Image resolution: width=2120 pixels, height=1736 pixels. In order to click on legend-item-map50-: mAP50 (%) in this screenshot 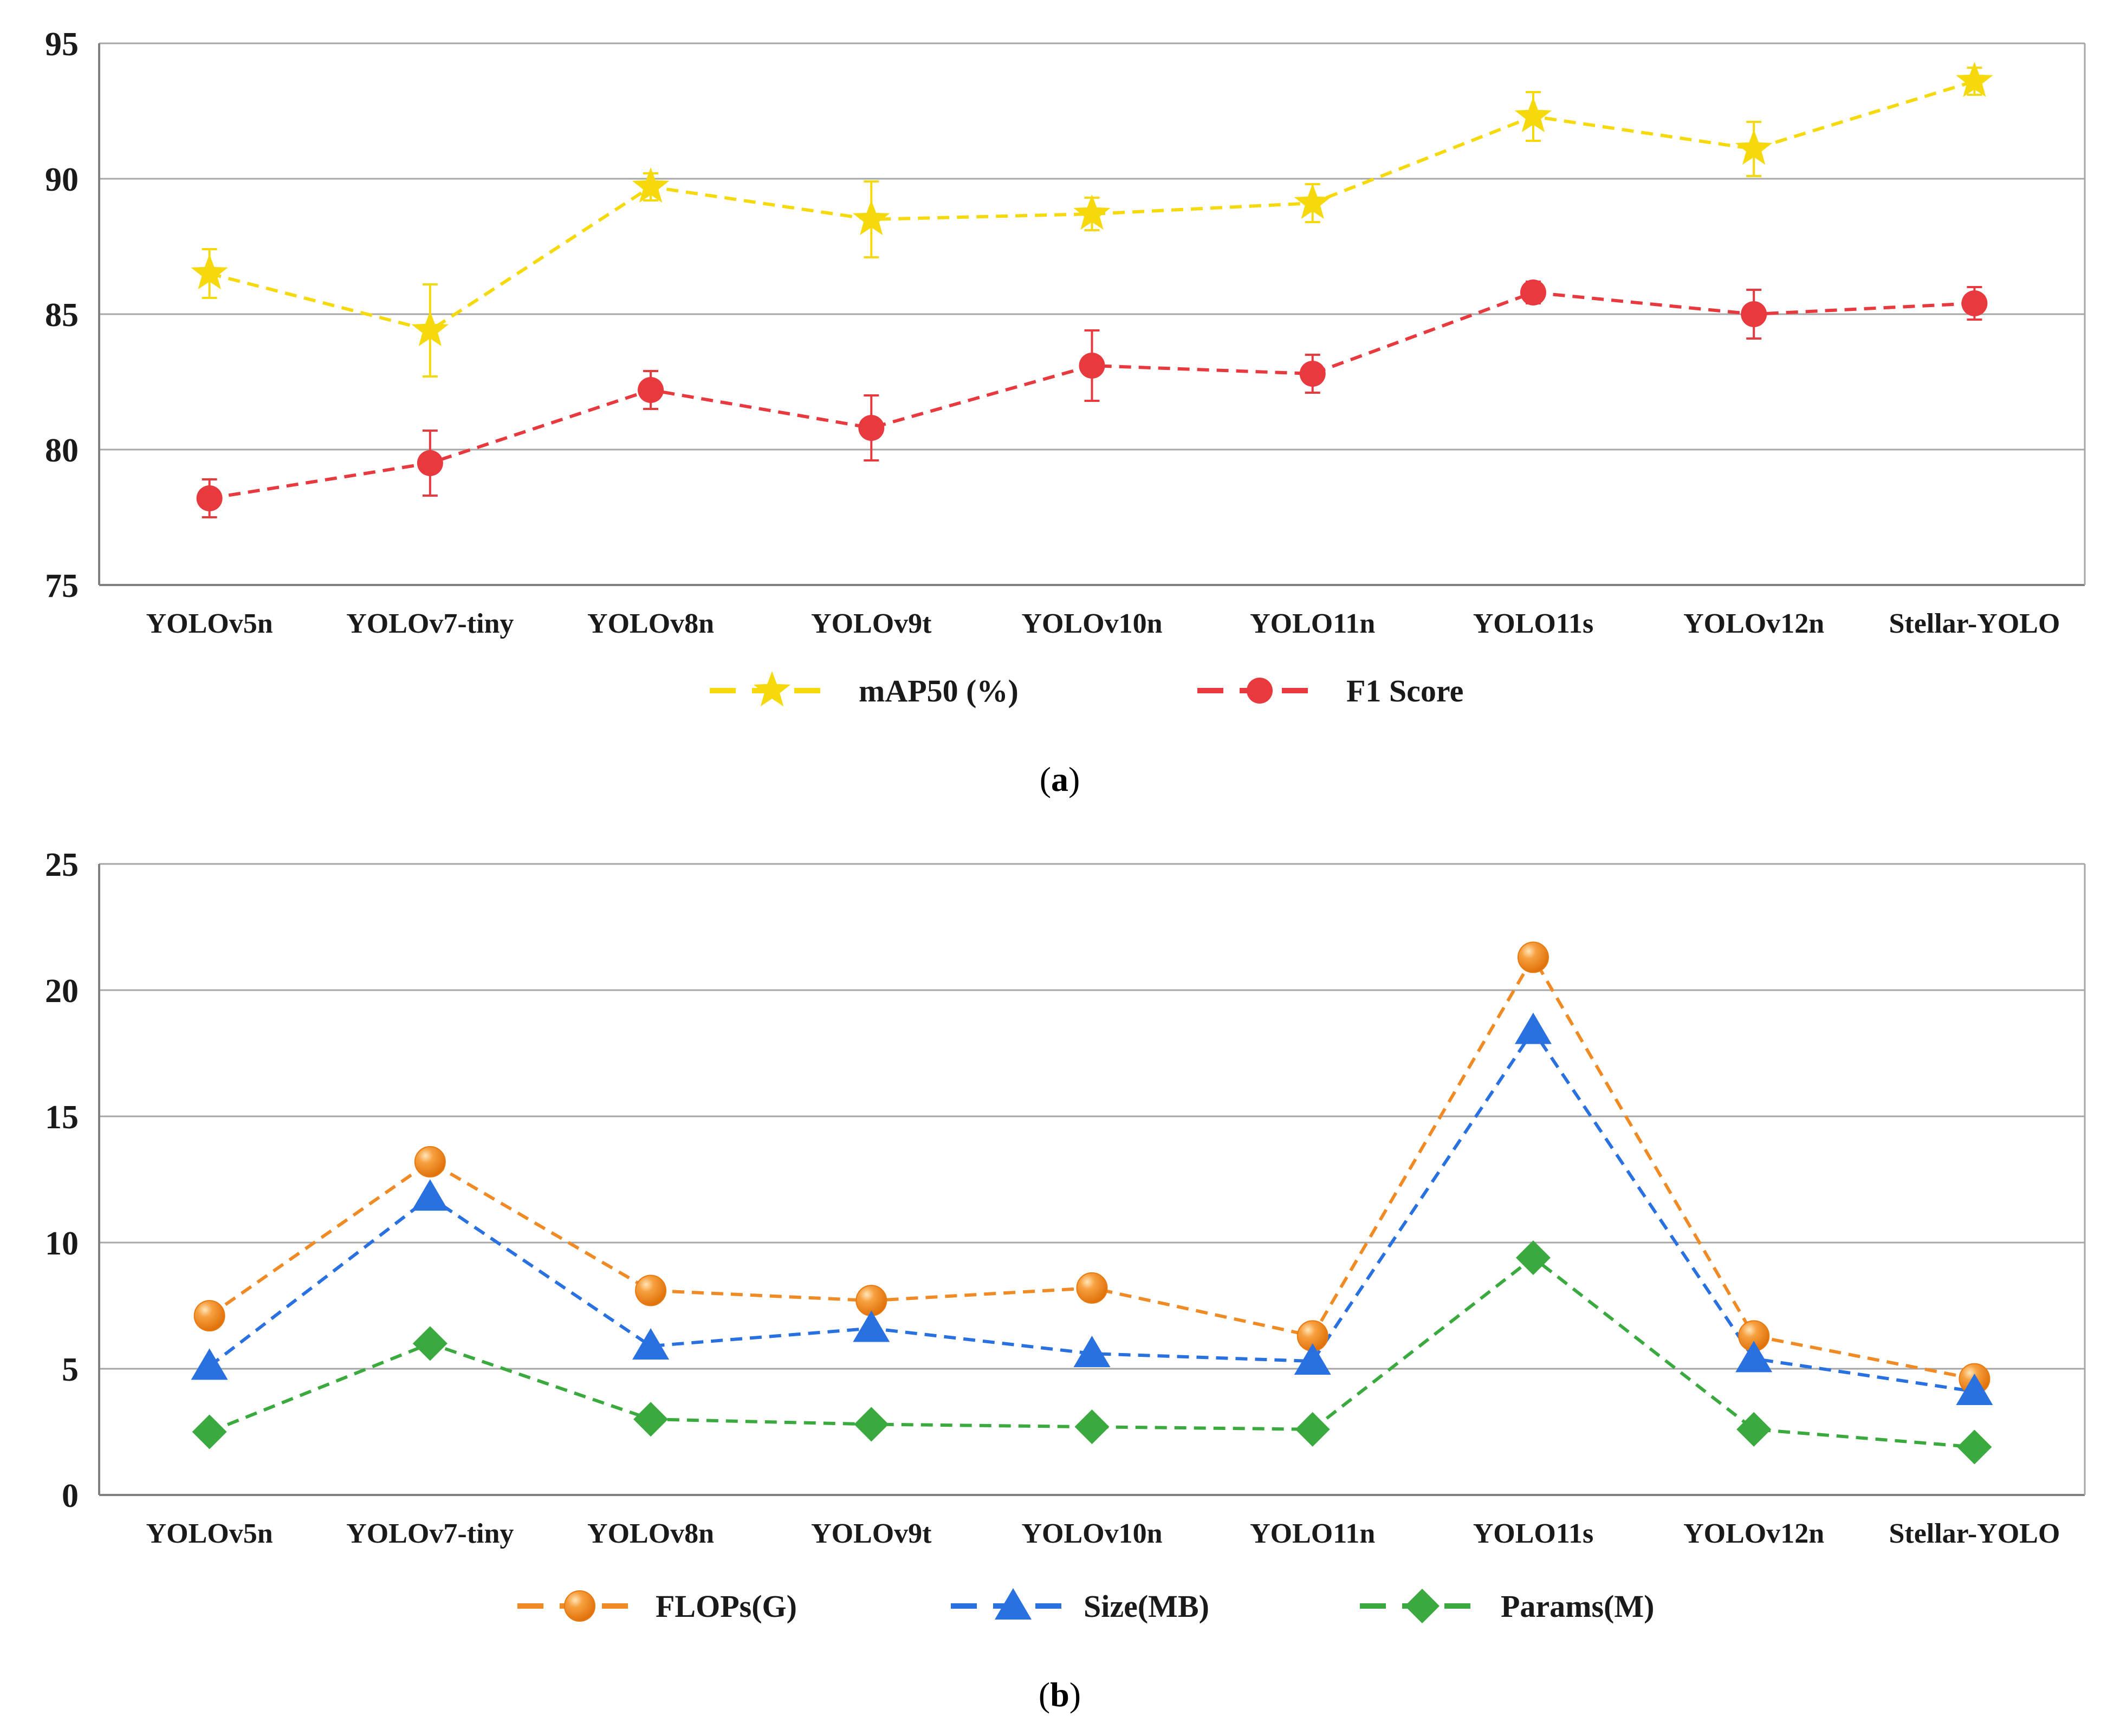, I will do `click(864, 689)`.